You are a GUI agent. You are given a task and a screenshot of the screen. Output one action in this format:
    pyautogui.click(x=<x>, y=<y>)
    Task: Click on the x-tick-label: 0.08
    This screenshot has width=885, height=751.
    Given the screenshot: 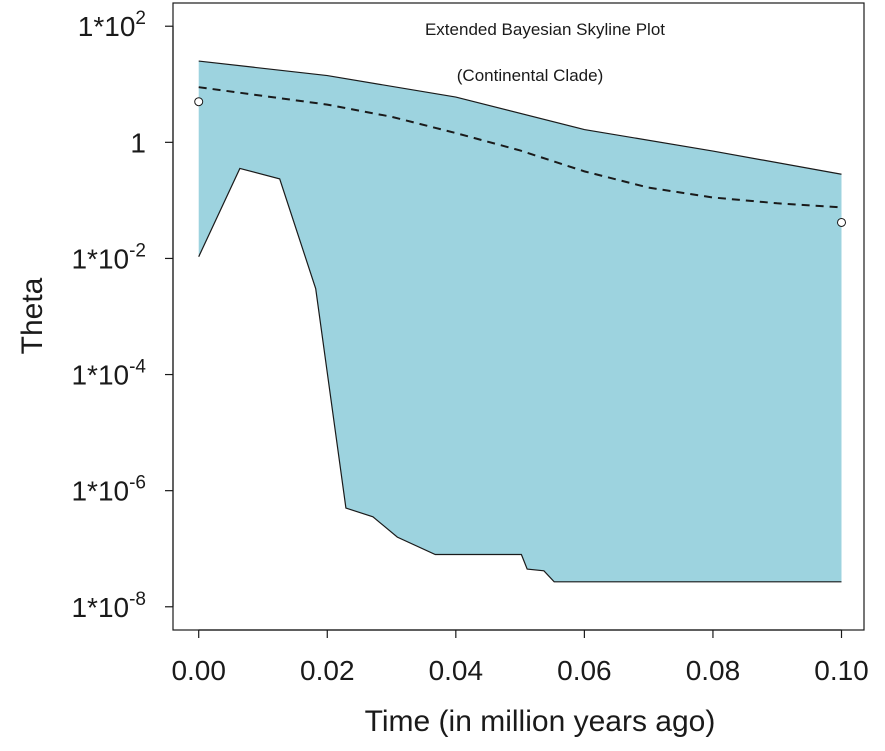 What is the action you would take?
    pyautogui.click(x=713, y=670)
    